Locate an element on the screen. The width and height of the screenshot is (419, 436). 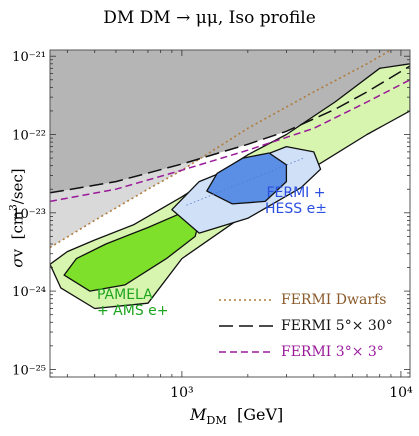
legend-label-dwarfs: FERMI Dwarfs is located at coordinates (334, 300).